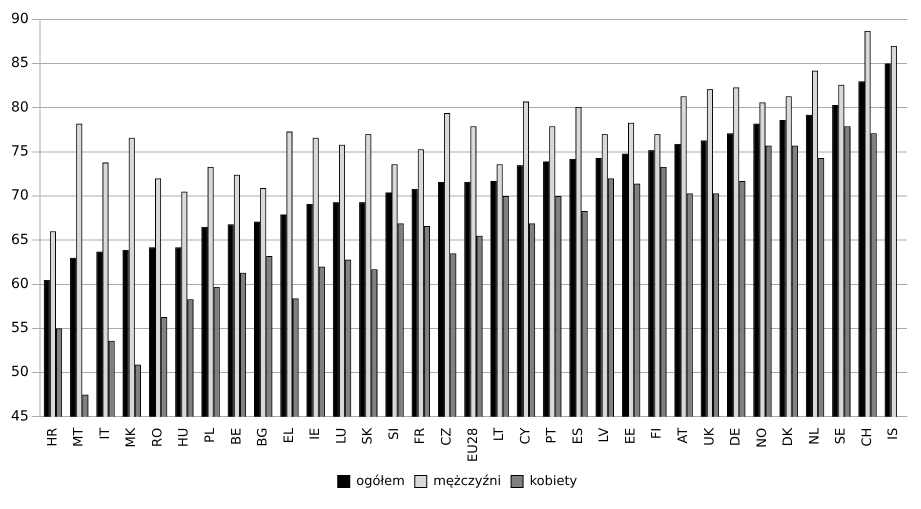 The image size is (921, 509). Describe the element at coordinates (342, 436) in the screenshot. I see `x-tick-label: LU` at that location.